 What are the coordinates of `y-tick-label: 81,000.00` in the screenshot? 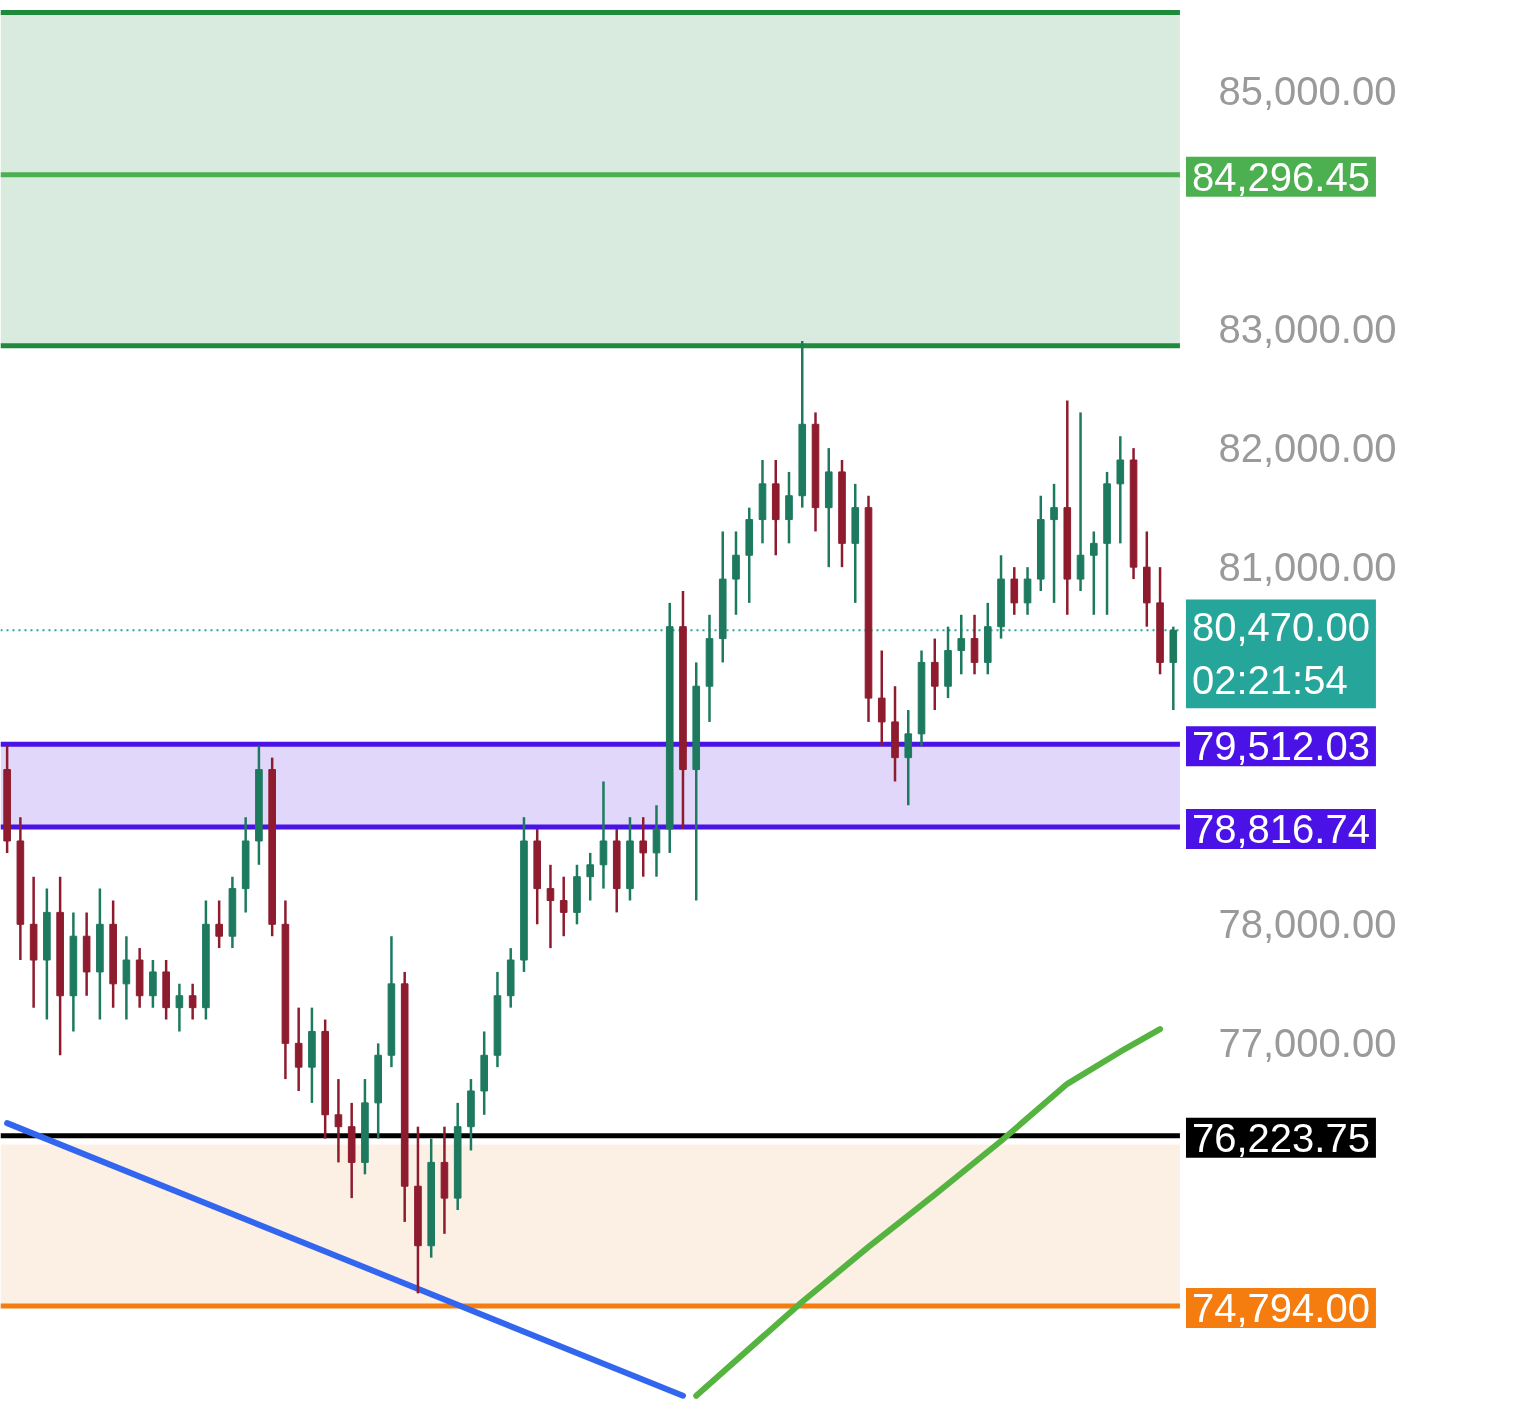 It's located at (1307, 567).